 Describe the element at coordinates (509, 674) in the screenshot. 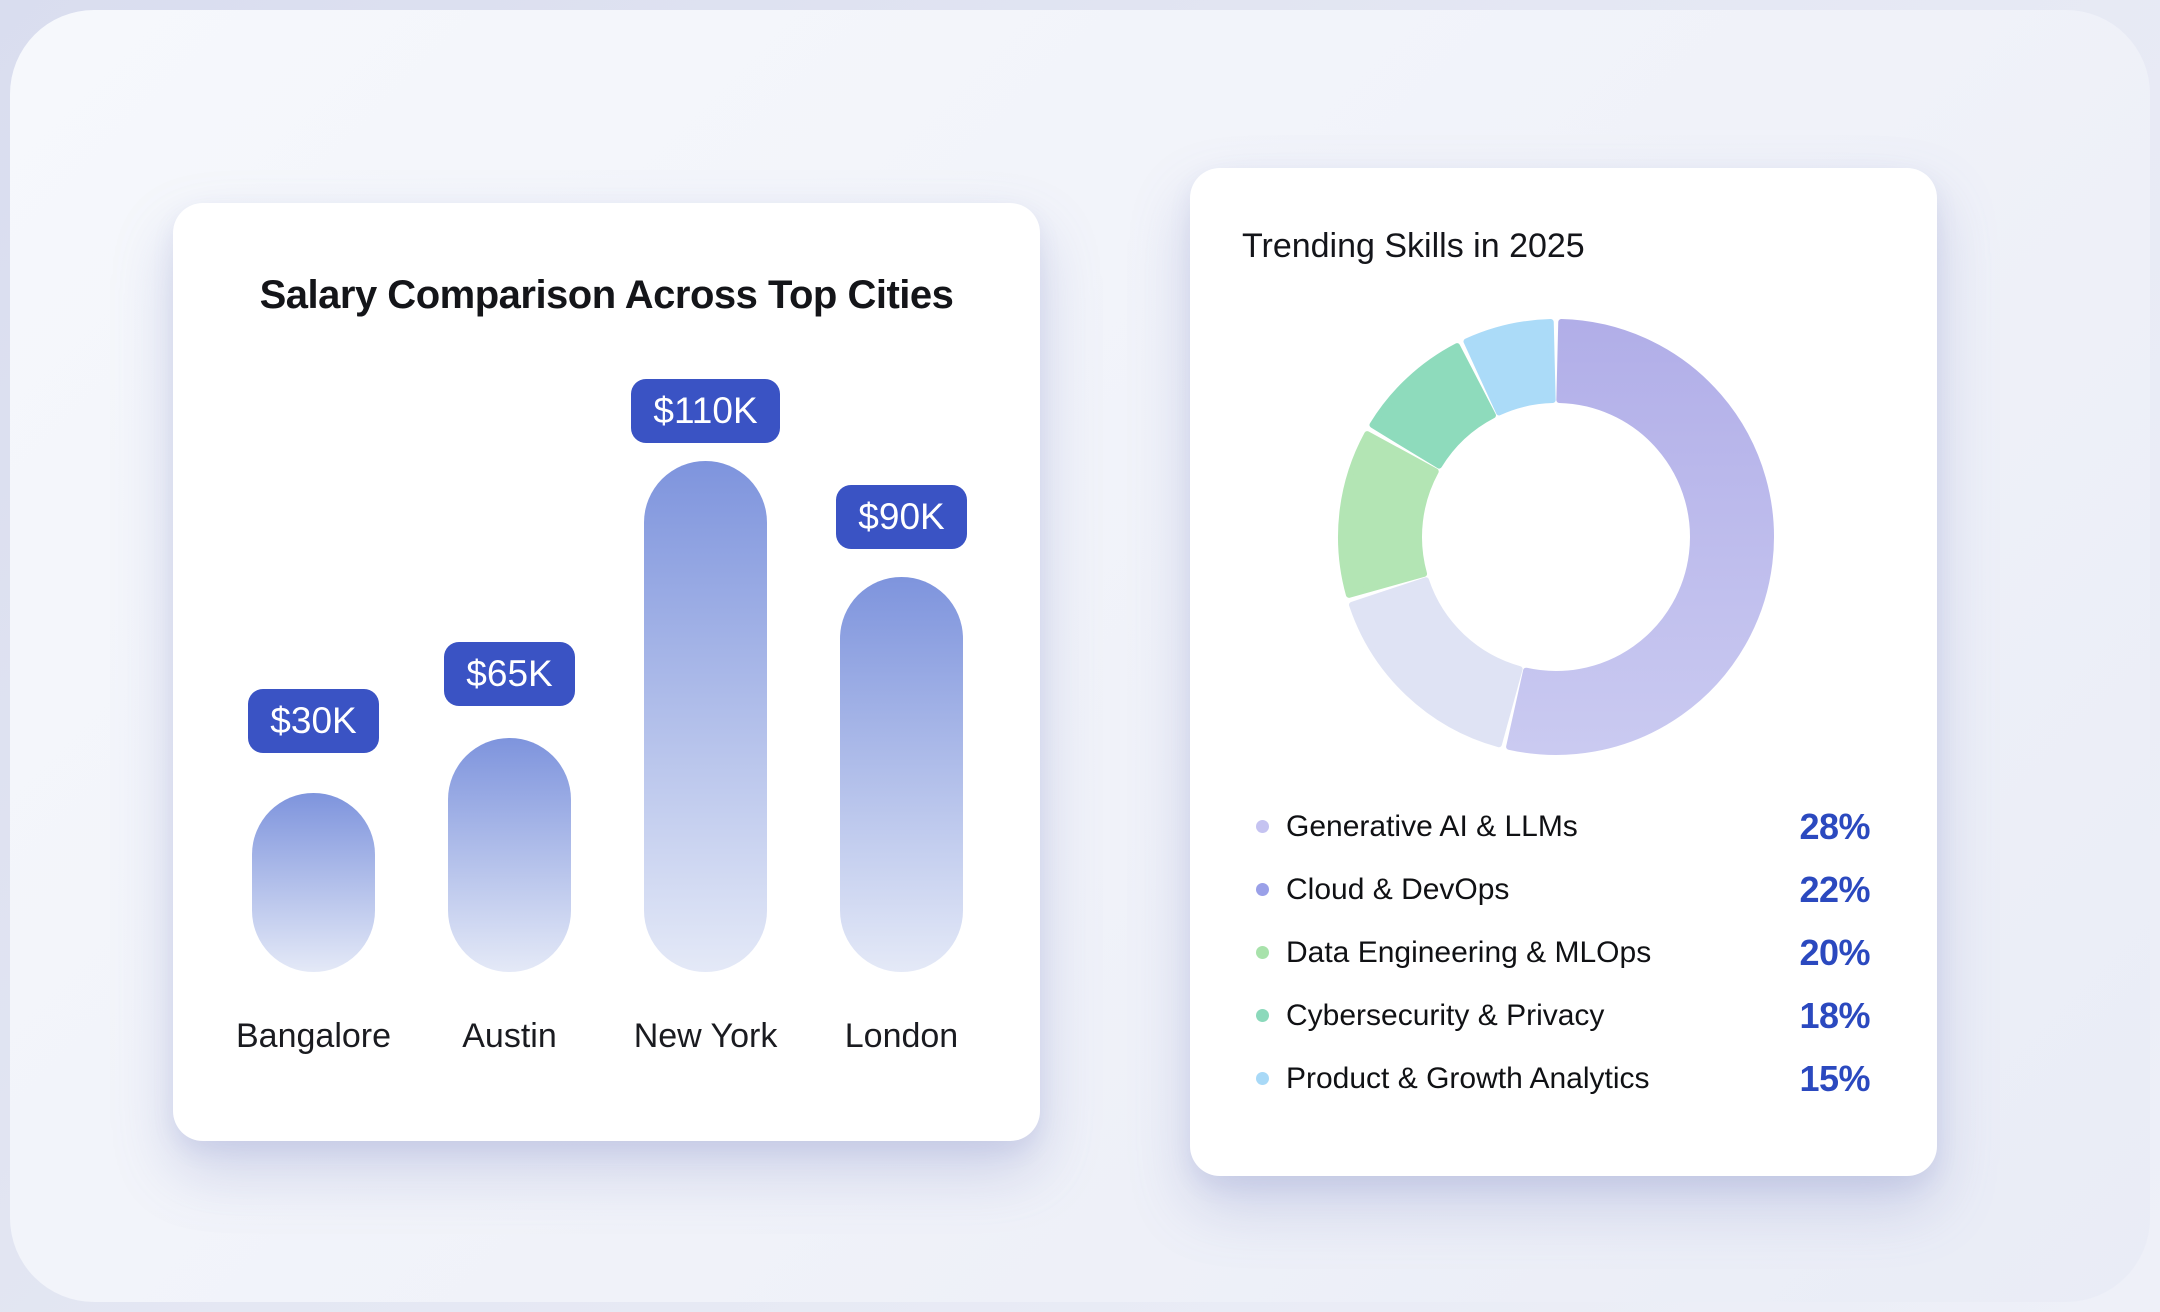

I see `value-badge: $65K` at that location.